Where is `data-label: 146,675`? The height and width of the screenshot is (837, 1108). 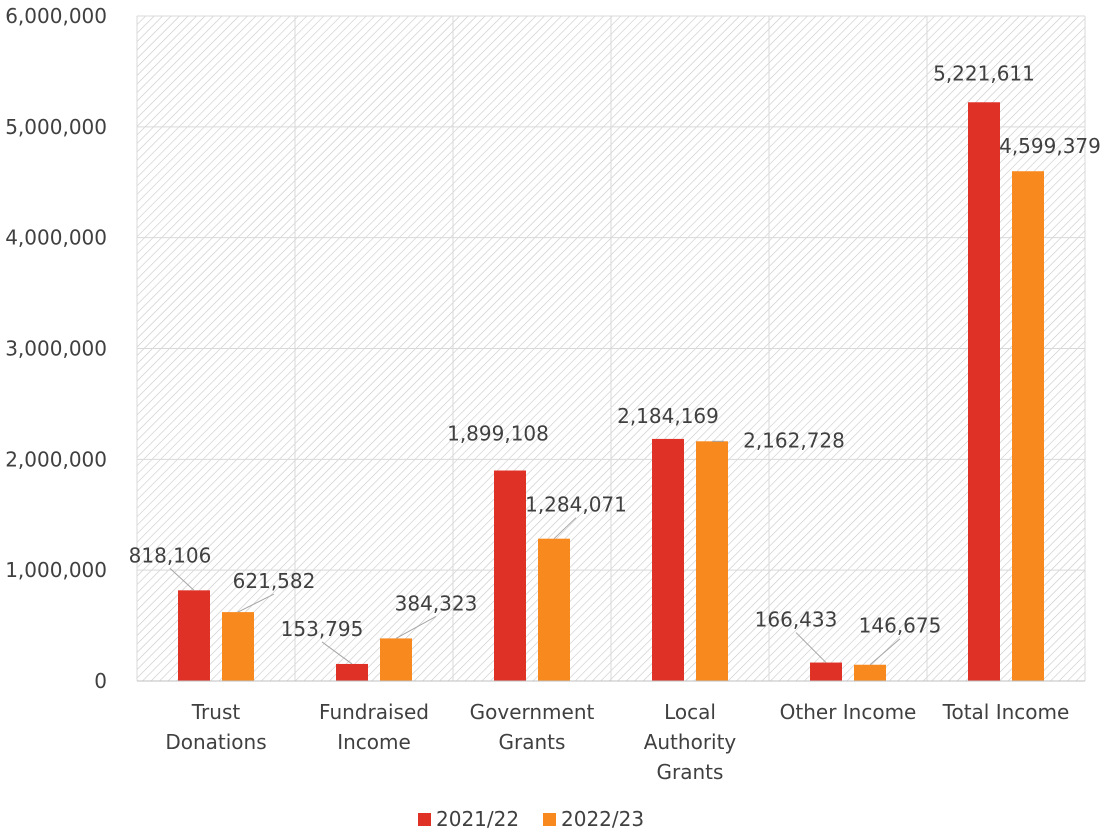
data-label: 146,675 is located at coordinates (900, 626).